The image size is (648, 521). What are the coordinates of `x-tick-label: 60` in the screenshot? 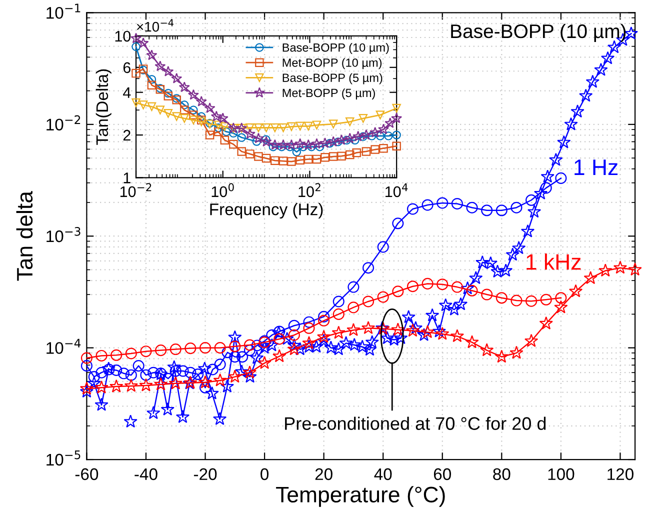 It's located at (442, 474).